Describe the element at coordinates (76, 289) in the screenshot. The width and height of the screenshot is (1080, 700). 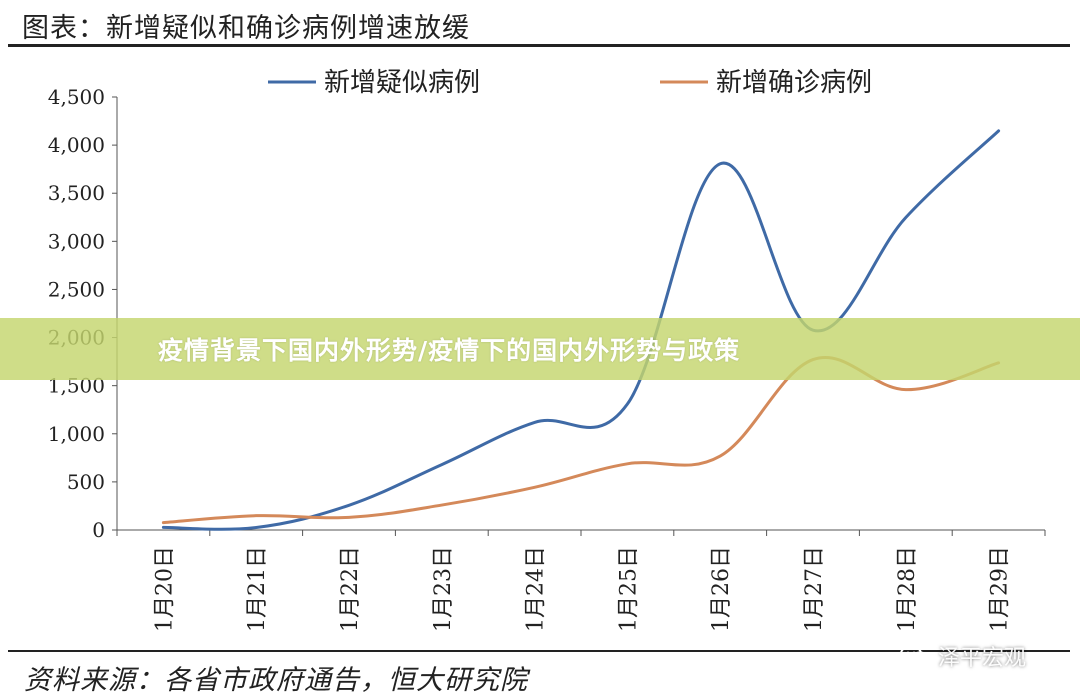
I see `y-tick-label: 2,500` at that location.